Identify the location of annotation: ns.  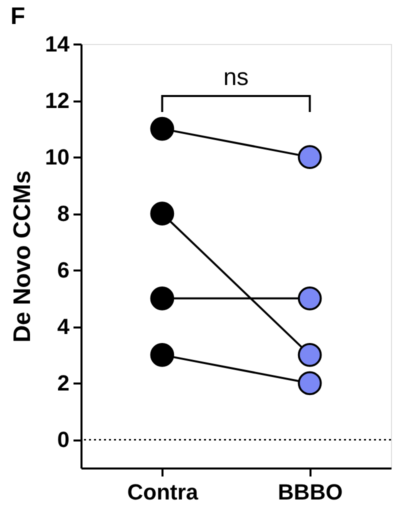
(236, 77).